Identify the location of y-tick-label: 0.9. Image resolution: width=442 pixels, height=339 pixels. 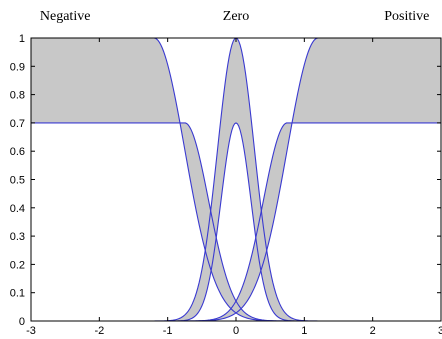
(17, 67).